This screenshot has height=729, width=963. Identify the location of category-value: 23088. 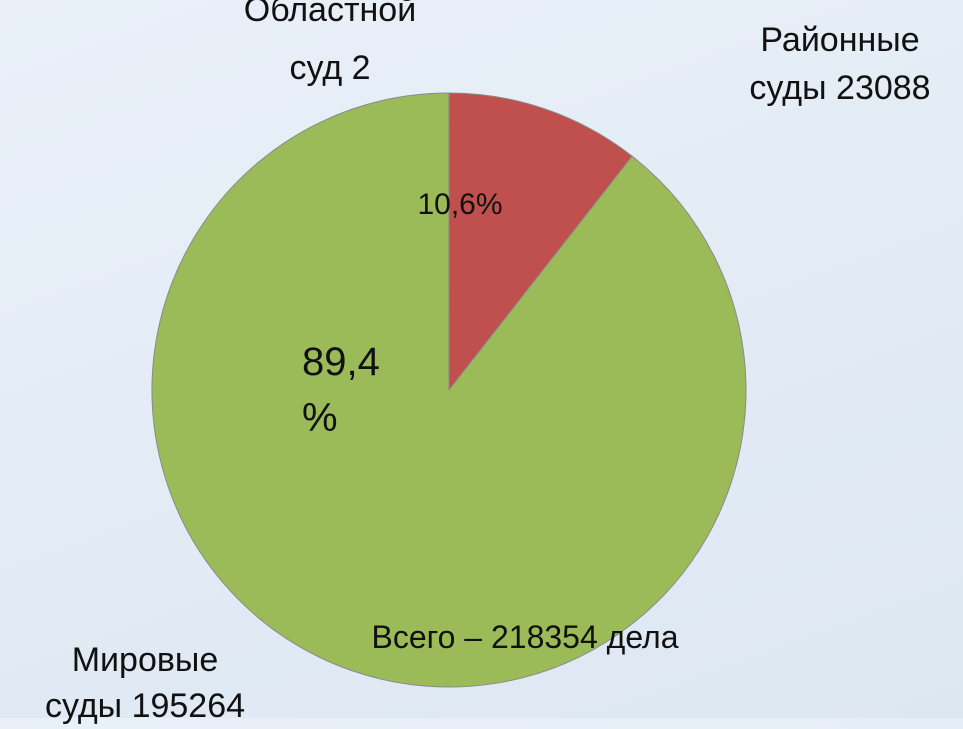
(883, 88).